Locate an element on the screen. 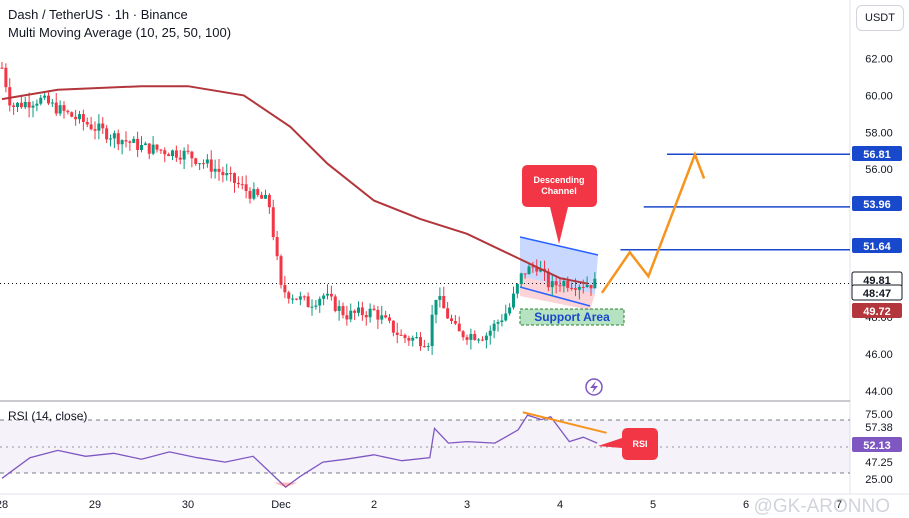 The width and height of the screenshot is (909, 518). rsi-callout is located at coordinates (628, 444).